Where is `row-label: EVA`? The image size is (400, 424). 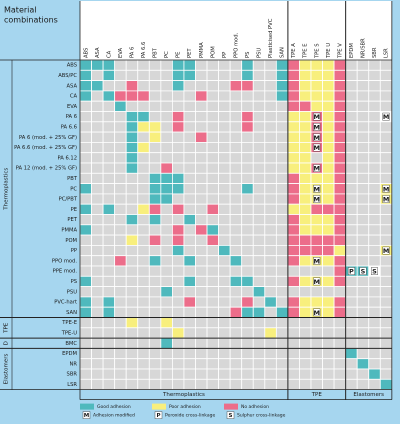
row-label: EVA is located at coordinates (72, 107).